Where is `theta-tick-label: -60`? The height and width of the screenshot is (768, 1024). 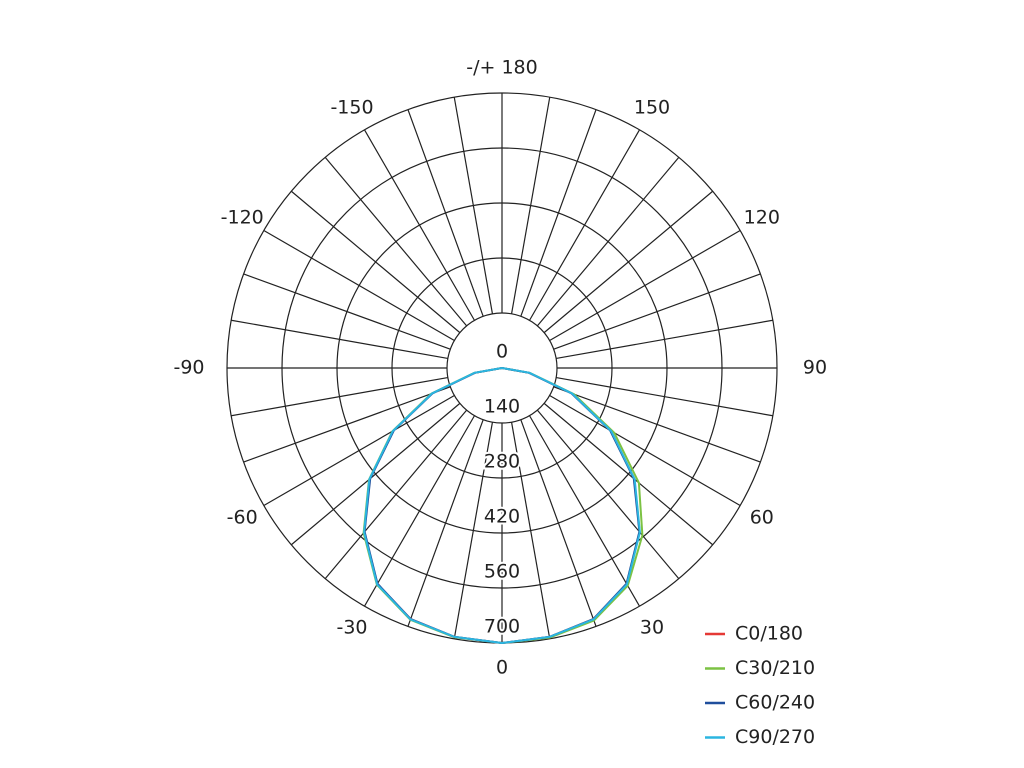
theta-tick-label: -60 is located at coordinates (242, 518).